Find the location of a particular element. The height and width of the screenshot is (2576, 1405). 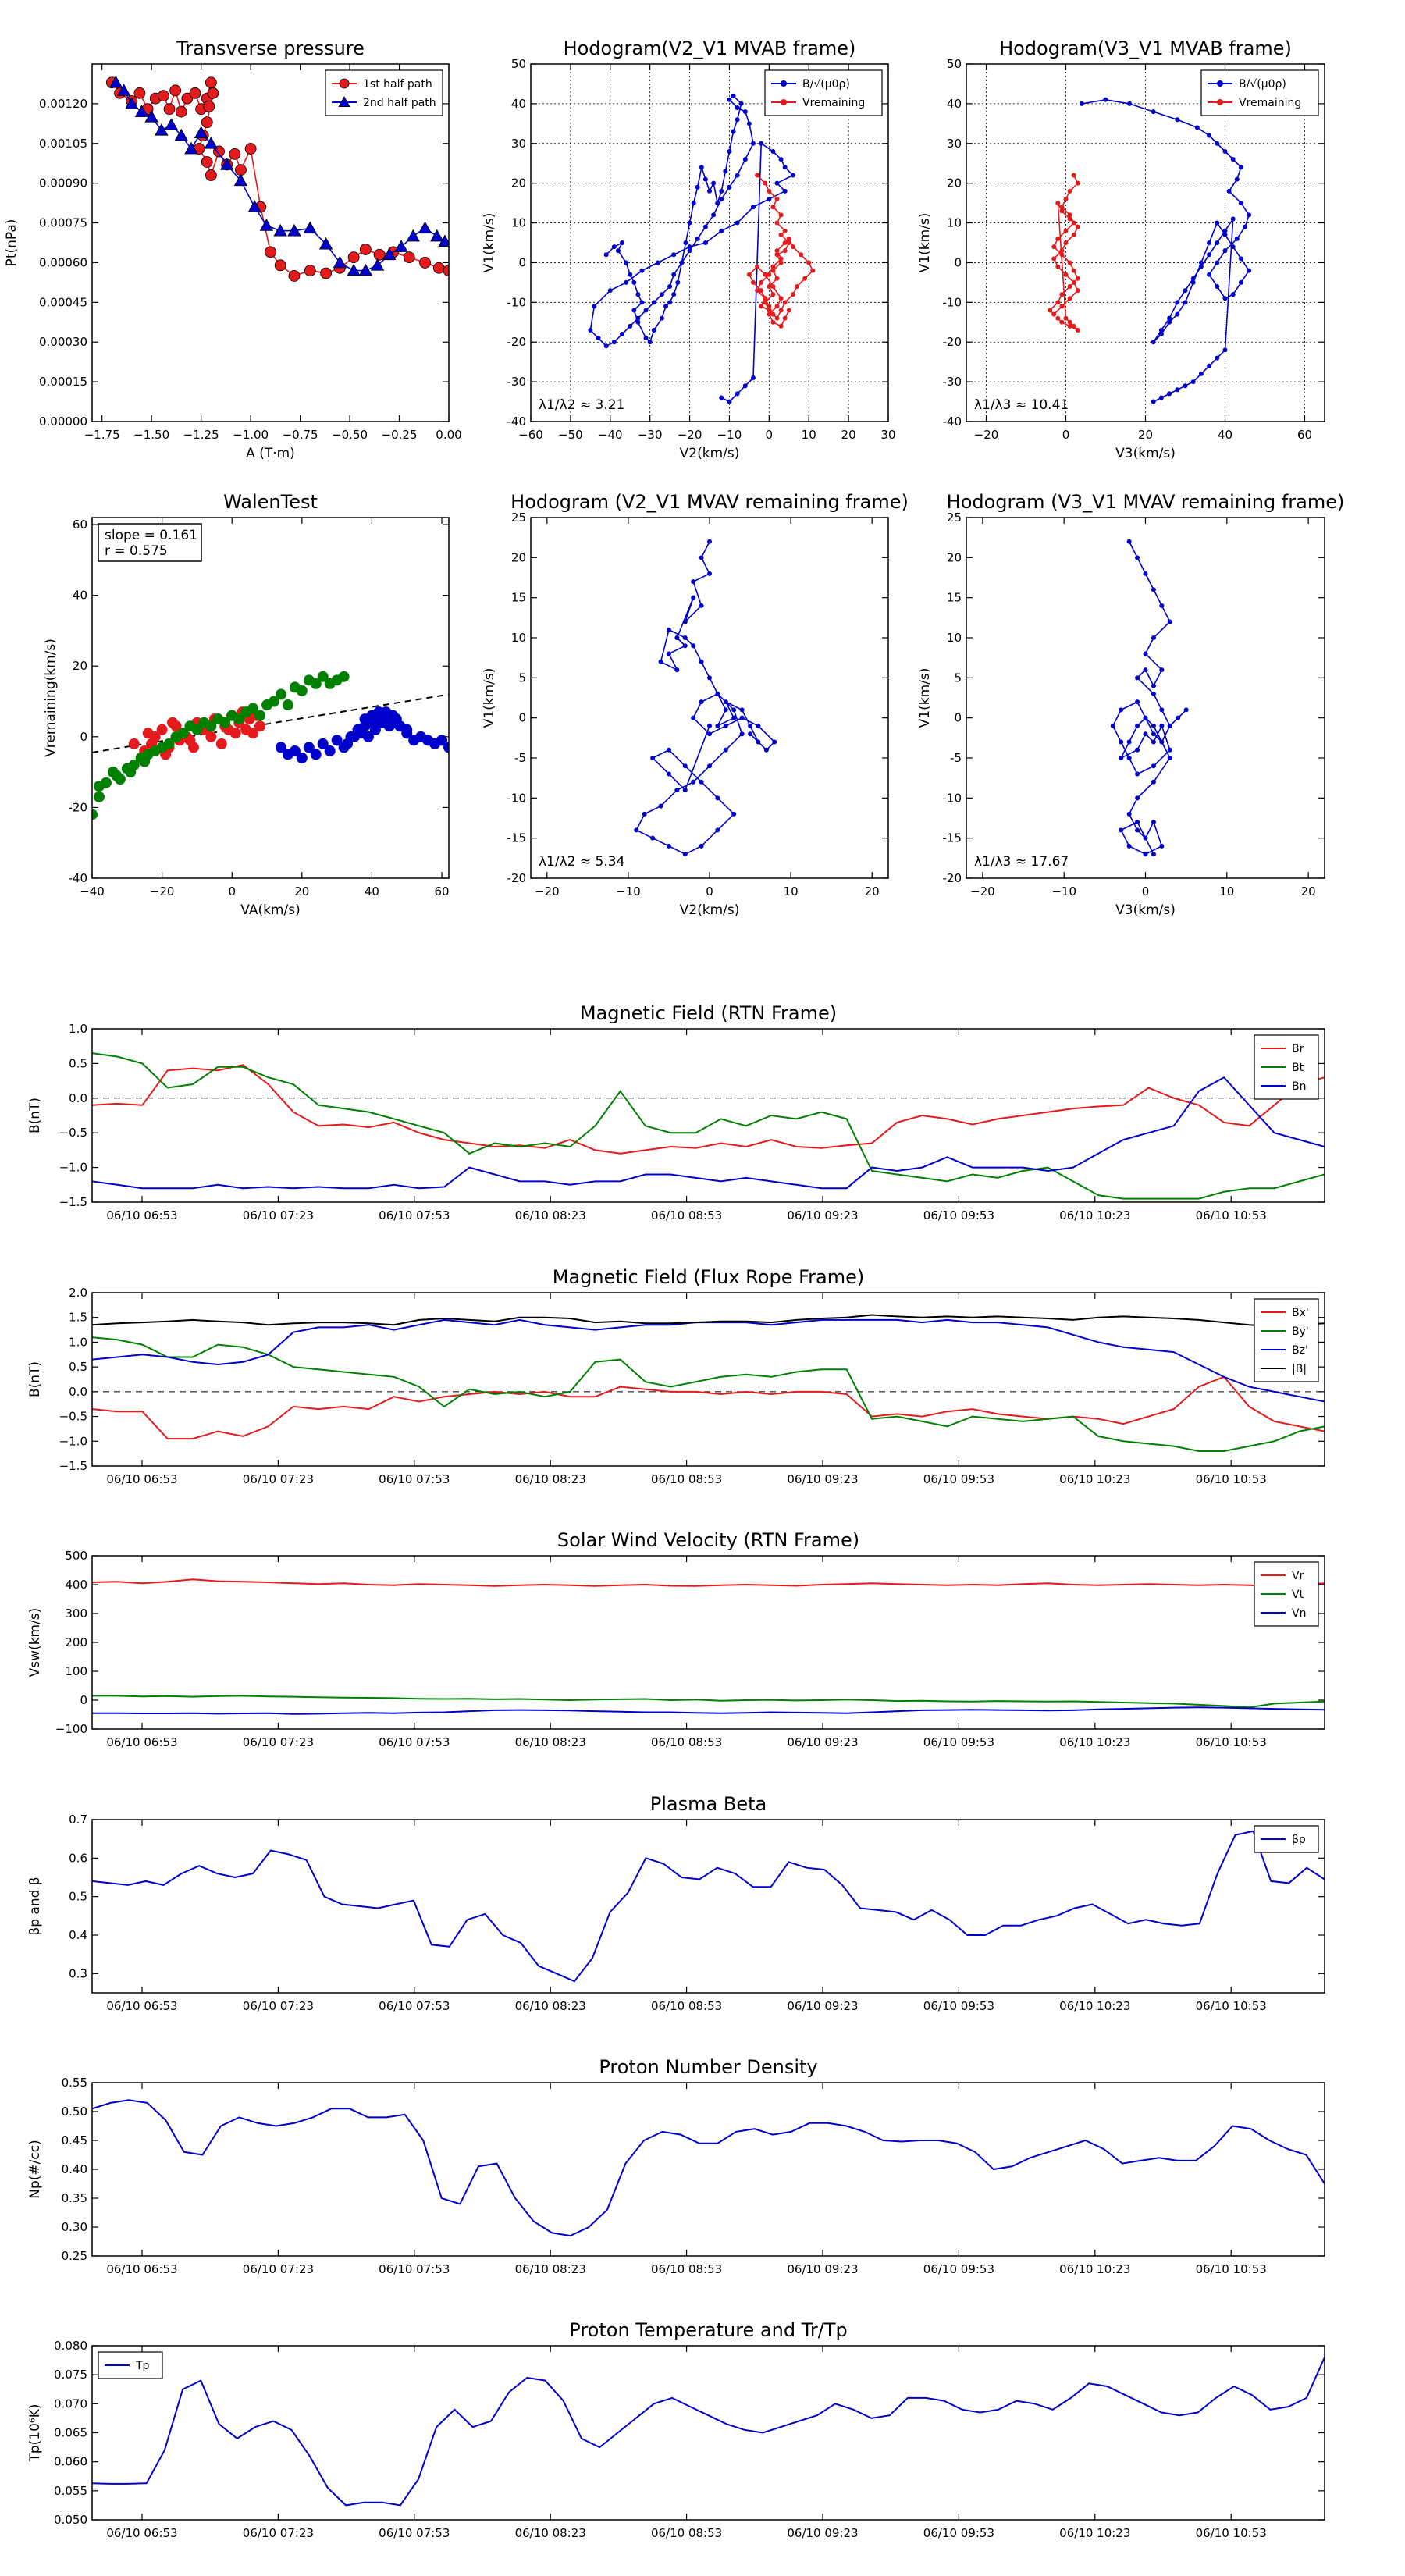

magnetic-field-flux-rope-data is located at coordinates (709, 1383).